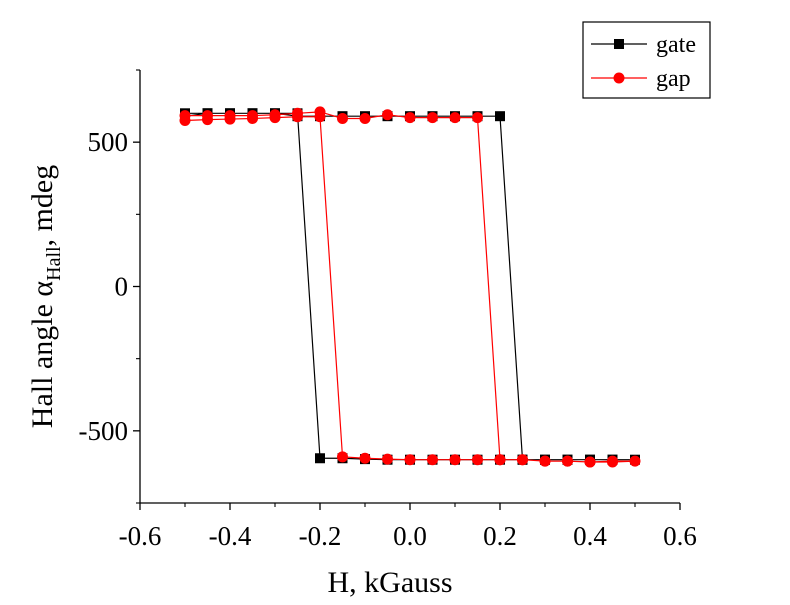 This screenshot has width=790, height=605. What do you see at coordinates (104, 431) in the screenshot?
I see `y-tick-label: -500` at bounding box center [104, 431].